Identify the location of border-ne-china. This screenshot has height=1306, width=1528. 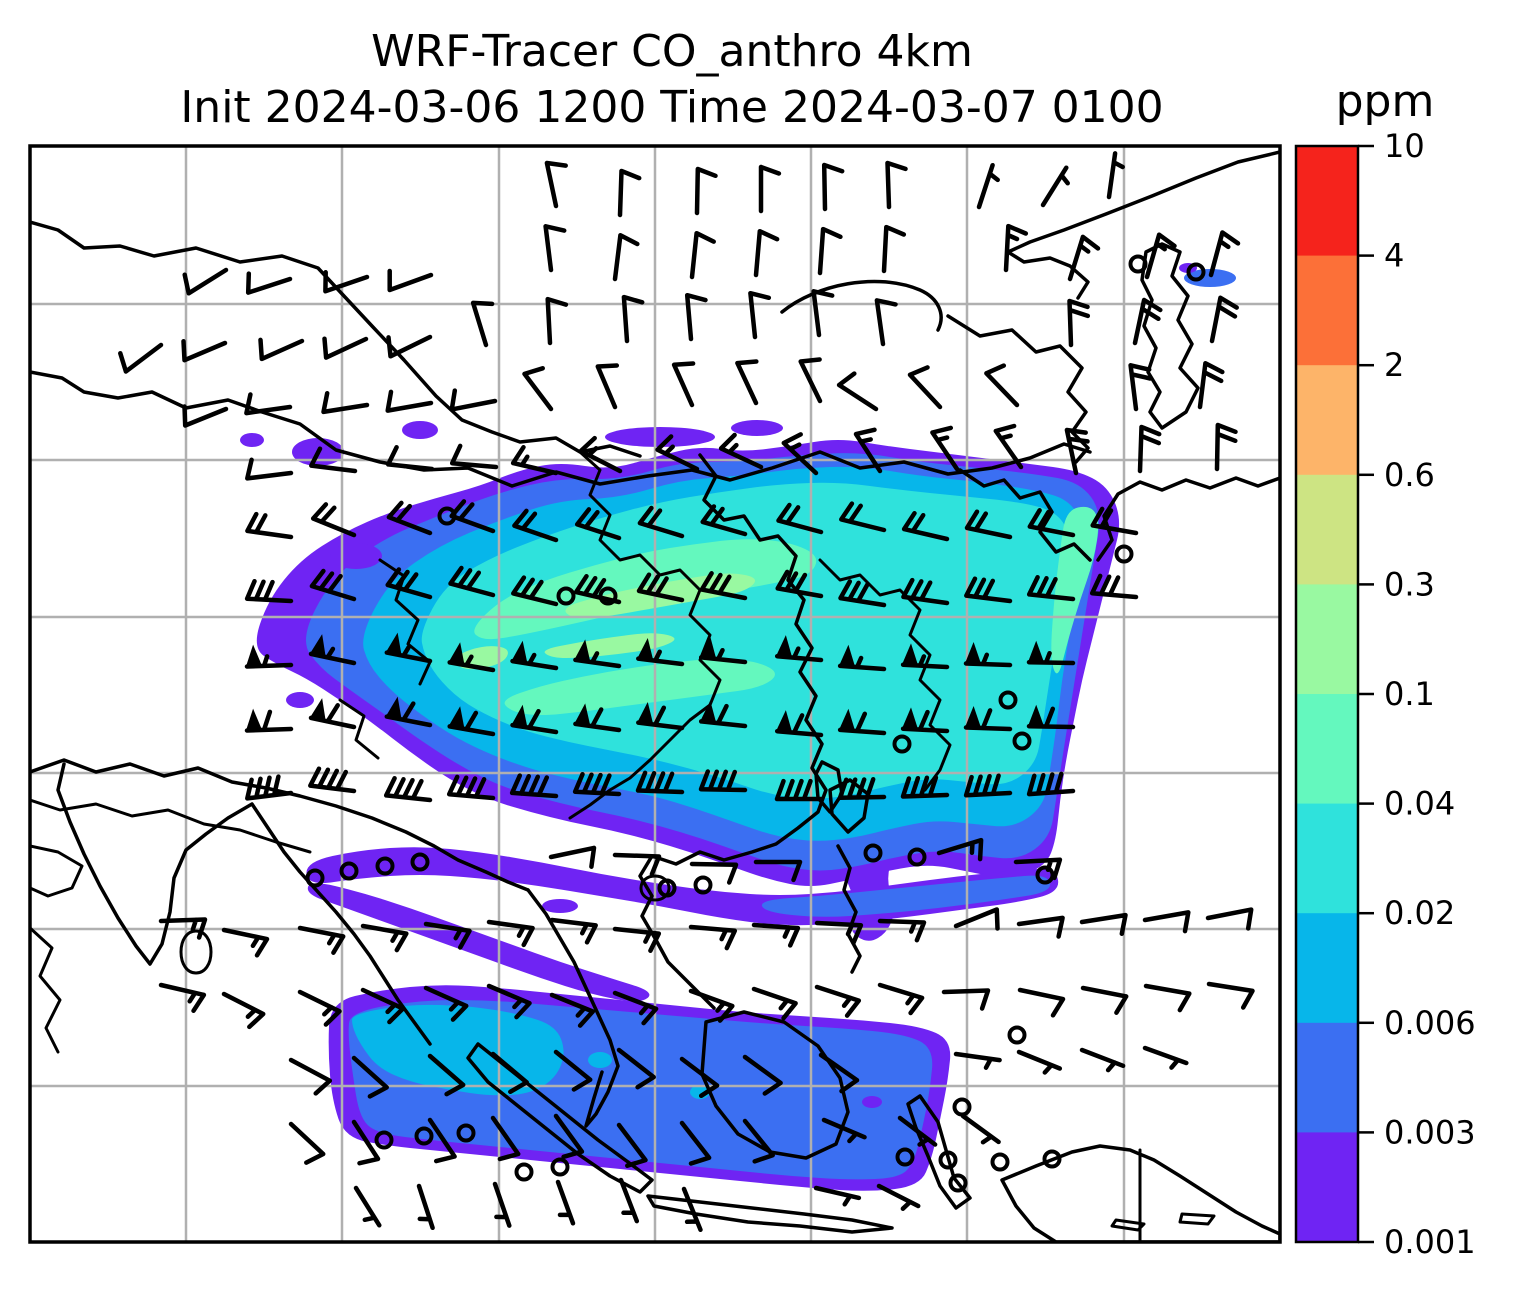
(1018, 389).